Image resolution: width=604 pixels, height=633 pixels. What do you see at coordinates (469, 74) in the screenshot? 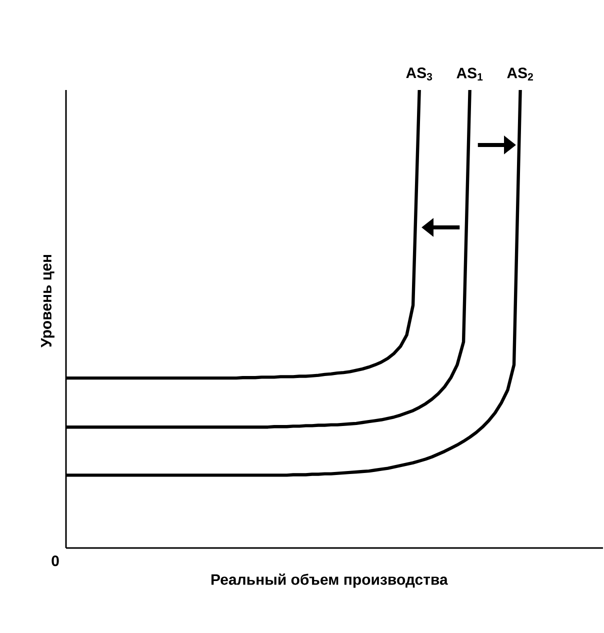
I see `series-label: AS$_{1}$` at bounding box center [469, 74].